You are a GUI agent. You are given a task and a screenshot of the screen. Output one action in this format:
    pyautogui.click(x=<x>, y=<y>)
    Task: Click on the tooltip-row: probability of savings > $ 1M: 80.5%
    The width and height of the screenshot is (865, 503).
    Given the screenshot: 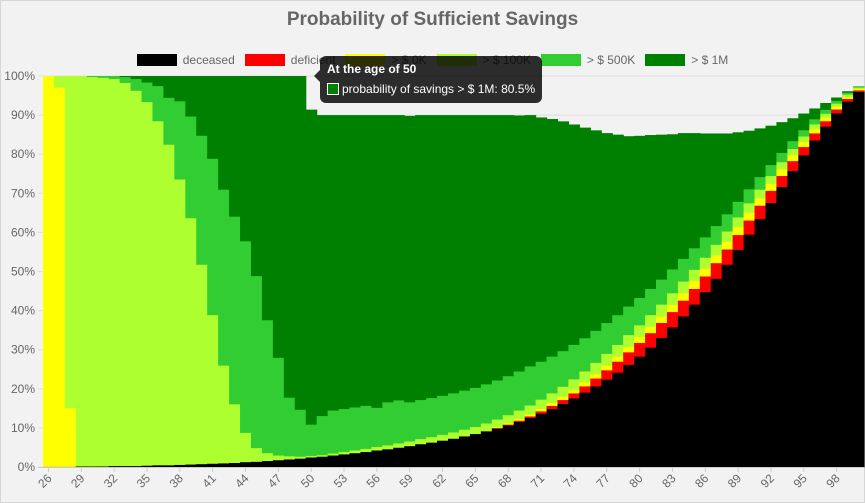 What is the action you would take?
    pyautogui.click(x=431, y=89)
    